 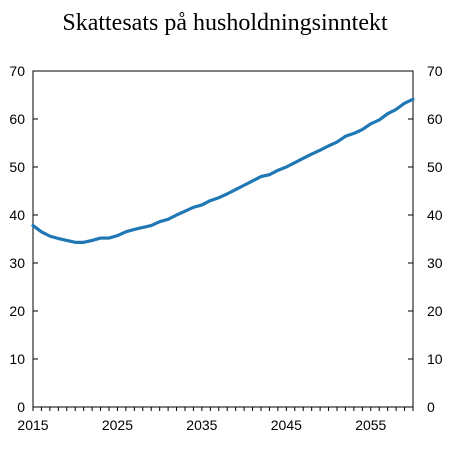 I want to click on right-y-axis: 0 10 20 30 40 50 60 70, so click(x=425, y=239).